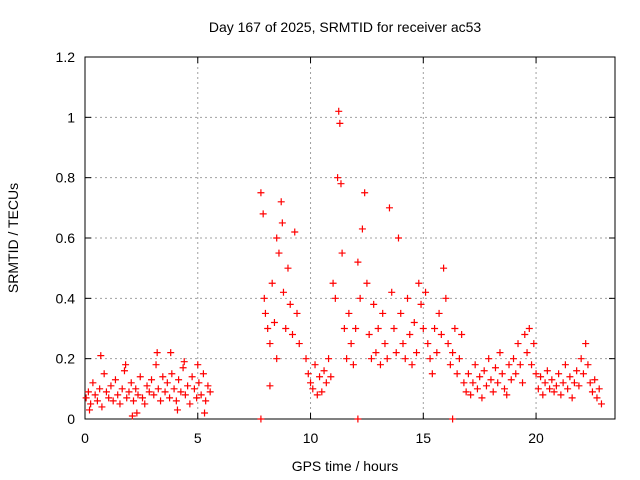  I want to click on y-tick-label: 0.6, so click(66, 238).